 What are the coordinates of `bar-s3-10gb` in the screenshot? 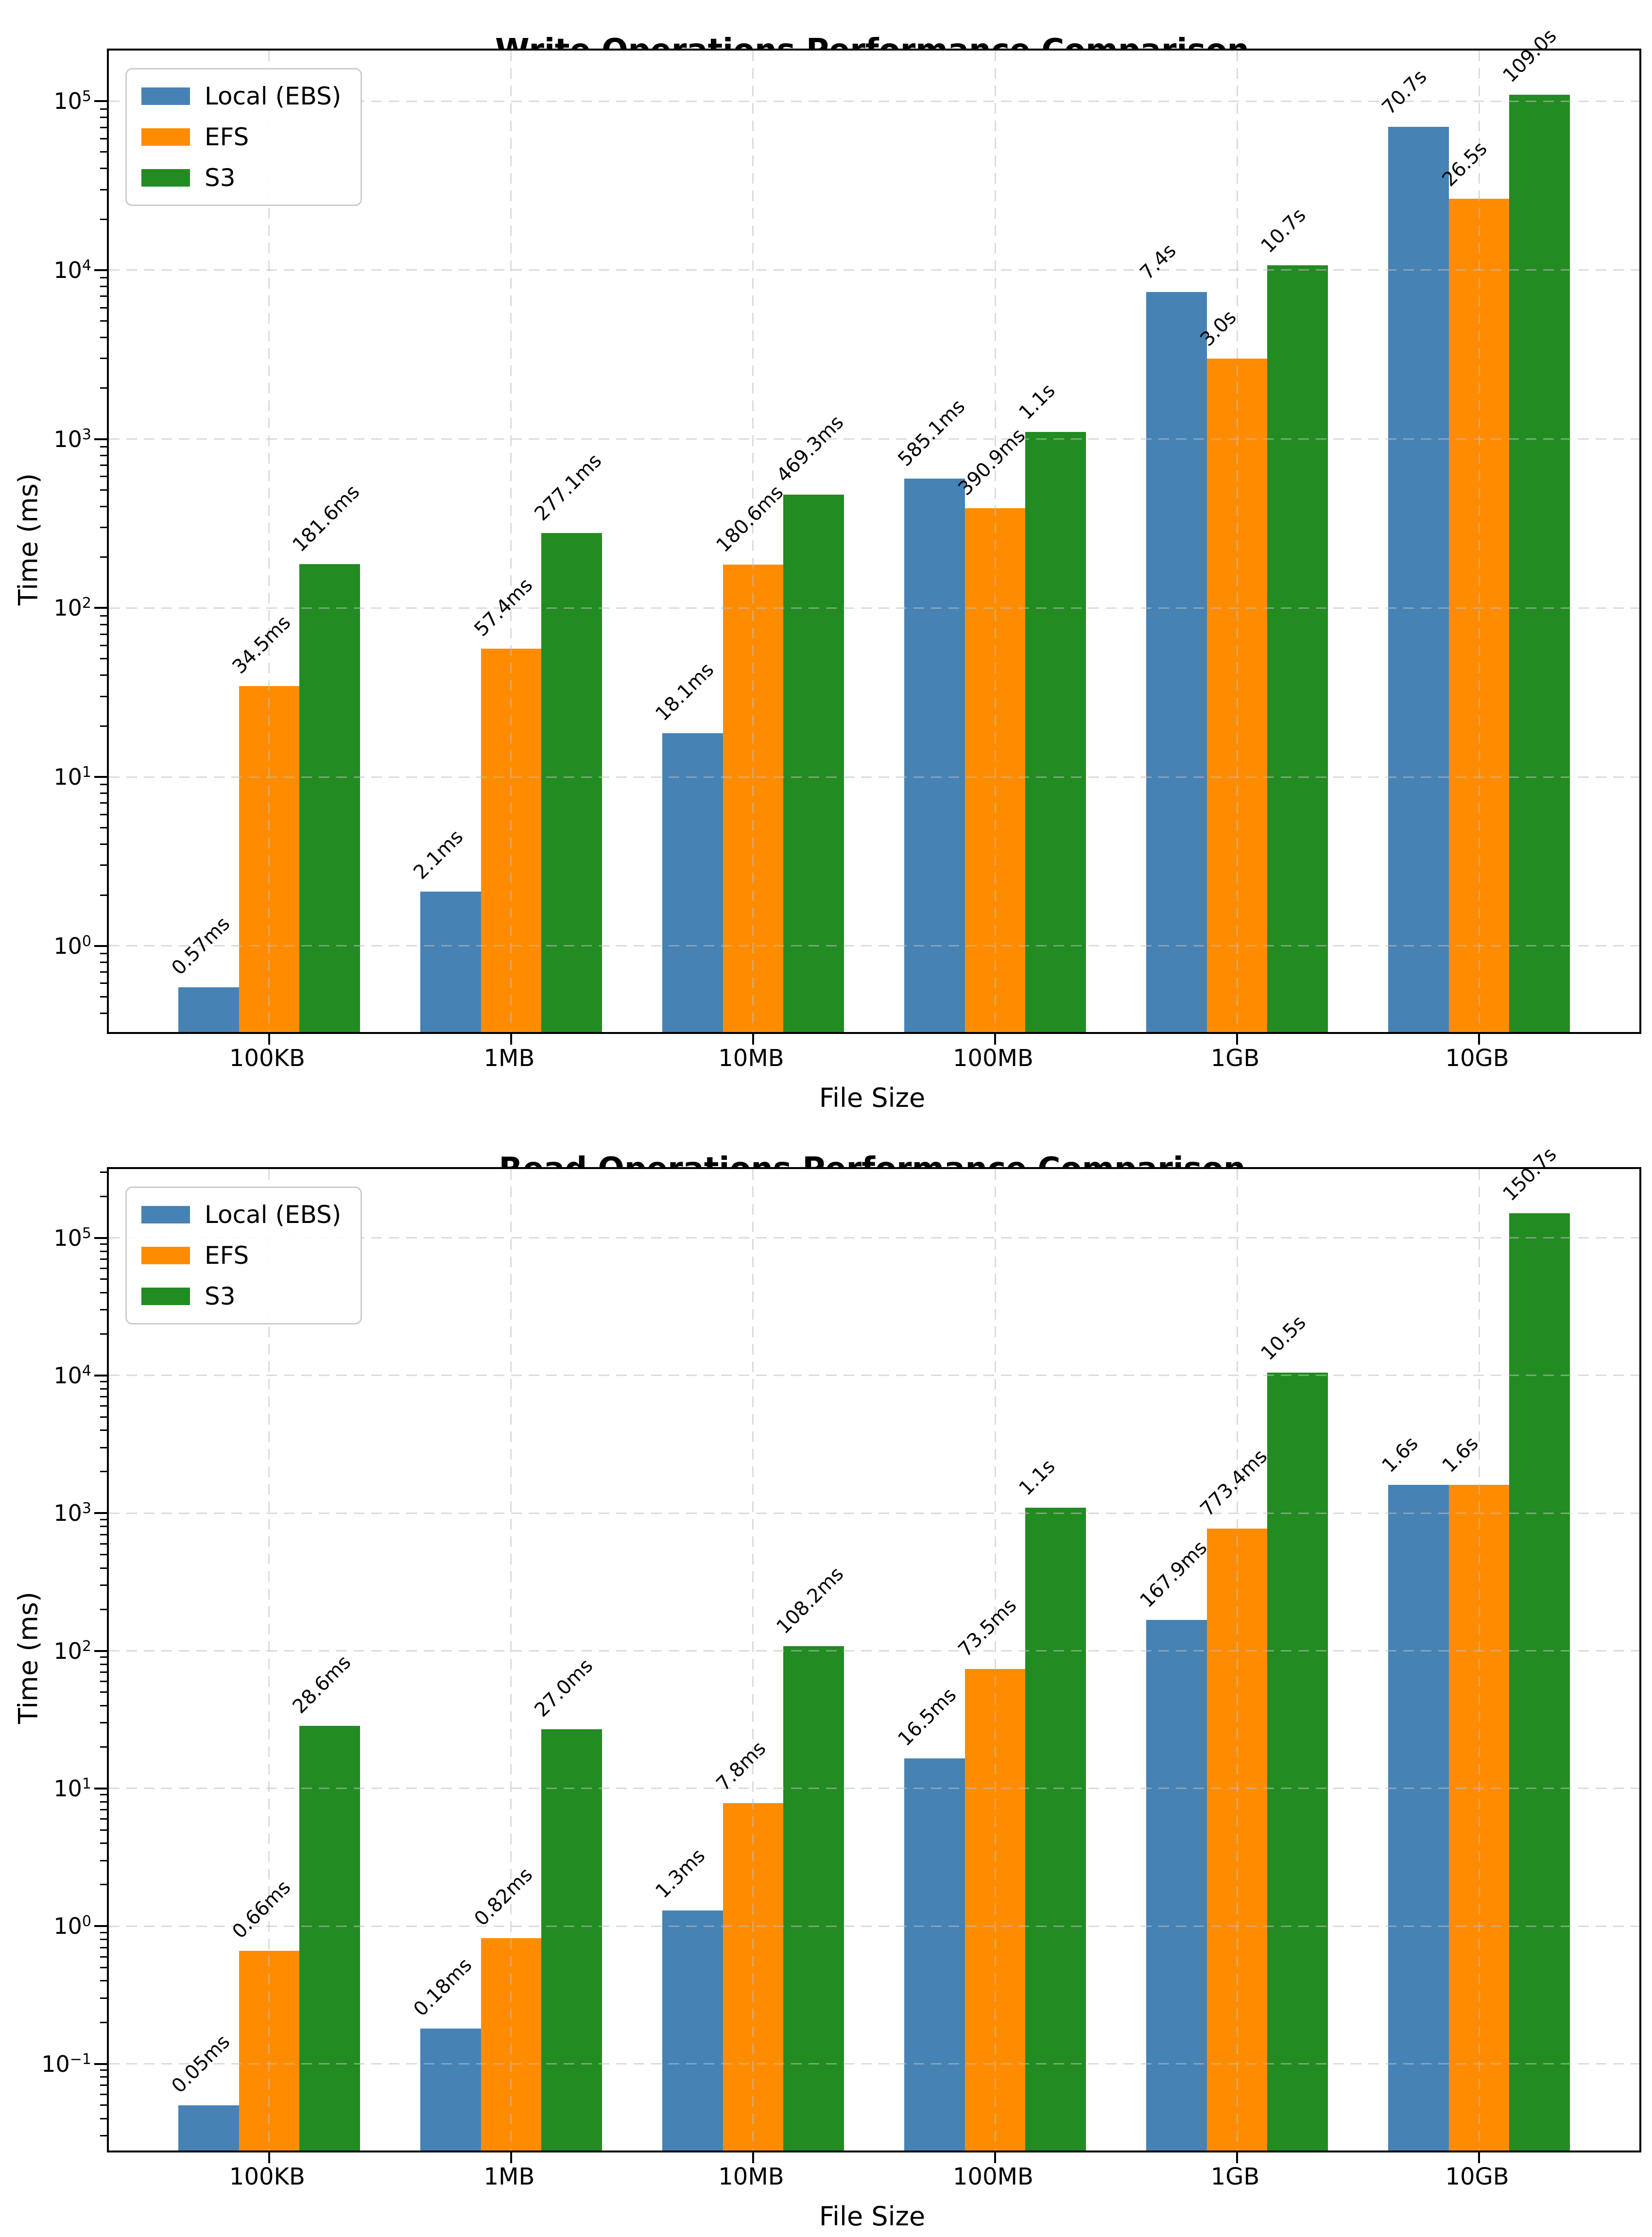 It's located at (1539, 563).